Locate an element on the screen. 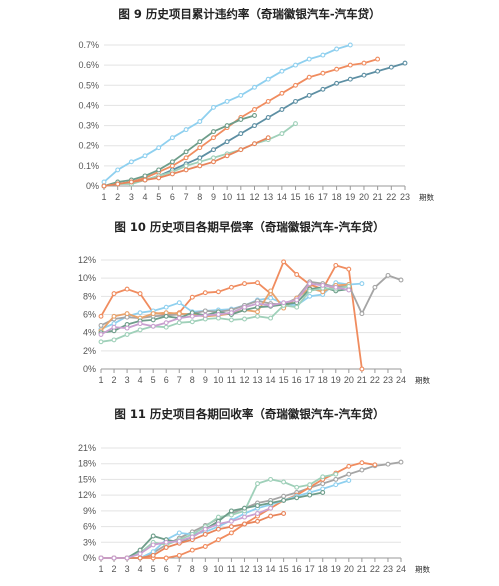 This screenshot has height=586, width=499. x-tick-label: 4 is located at coordinates (145, 197).